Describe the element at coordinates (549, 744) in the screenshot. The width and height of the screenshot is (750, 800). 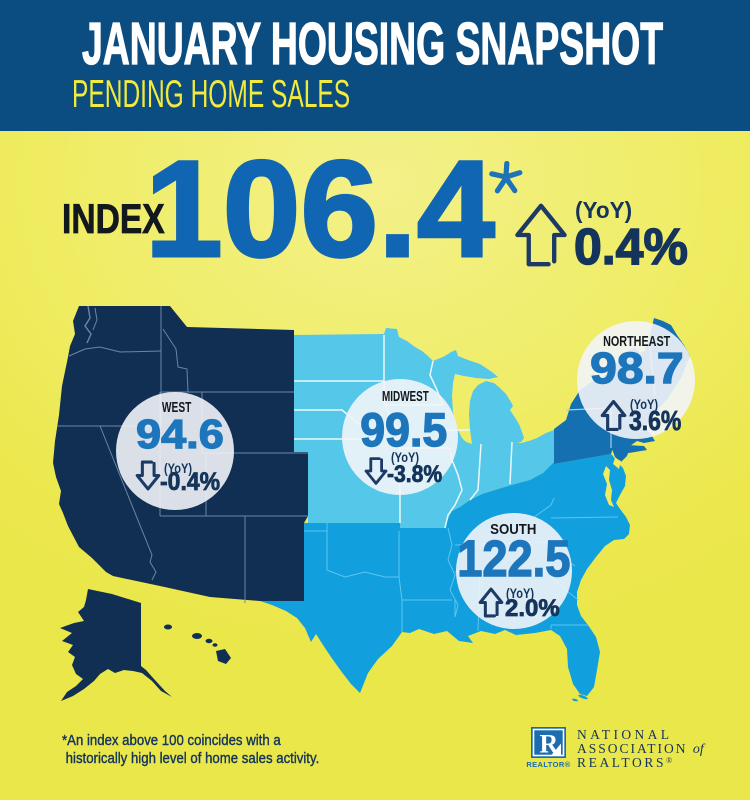
I see `svg-text: R` at that location.